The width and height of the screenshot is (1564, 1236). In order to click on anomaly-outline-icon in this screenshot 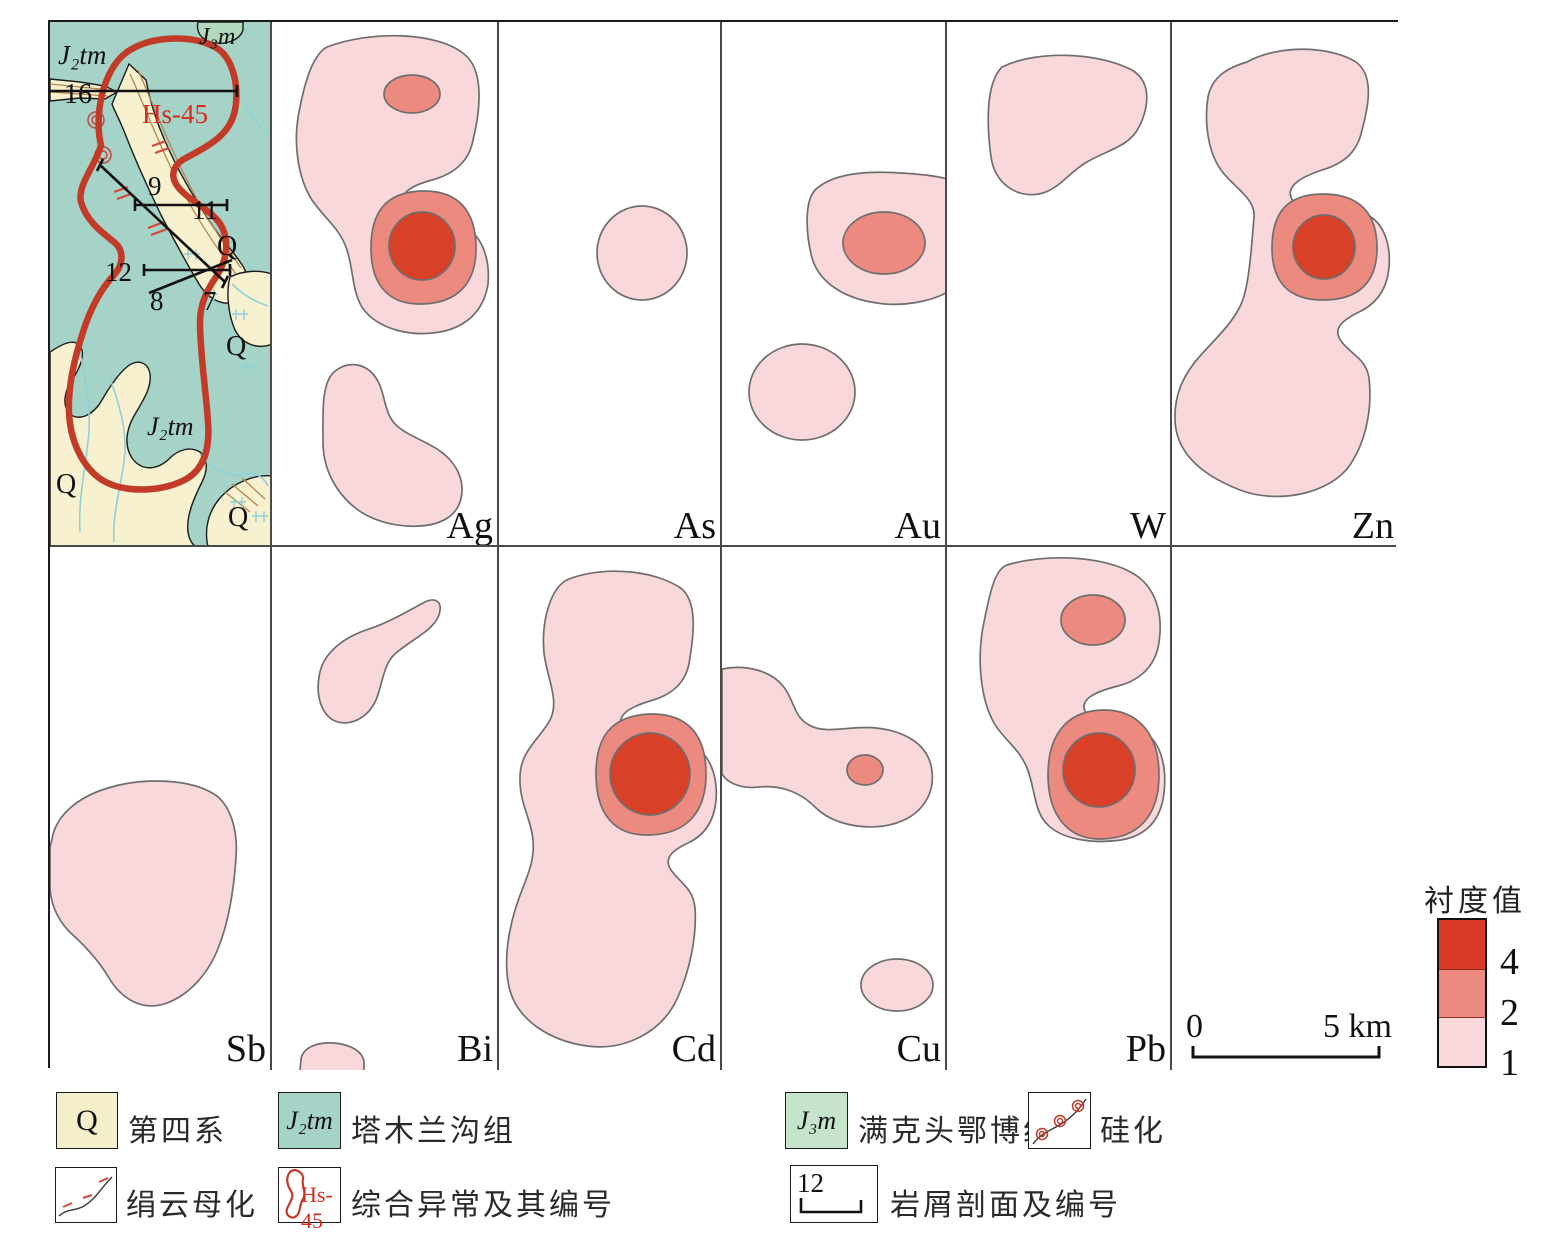, I will do `click(295, 1194)`.